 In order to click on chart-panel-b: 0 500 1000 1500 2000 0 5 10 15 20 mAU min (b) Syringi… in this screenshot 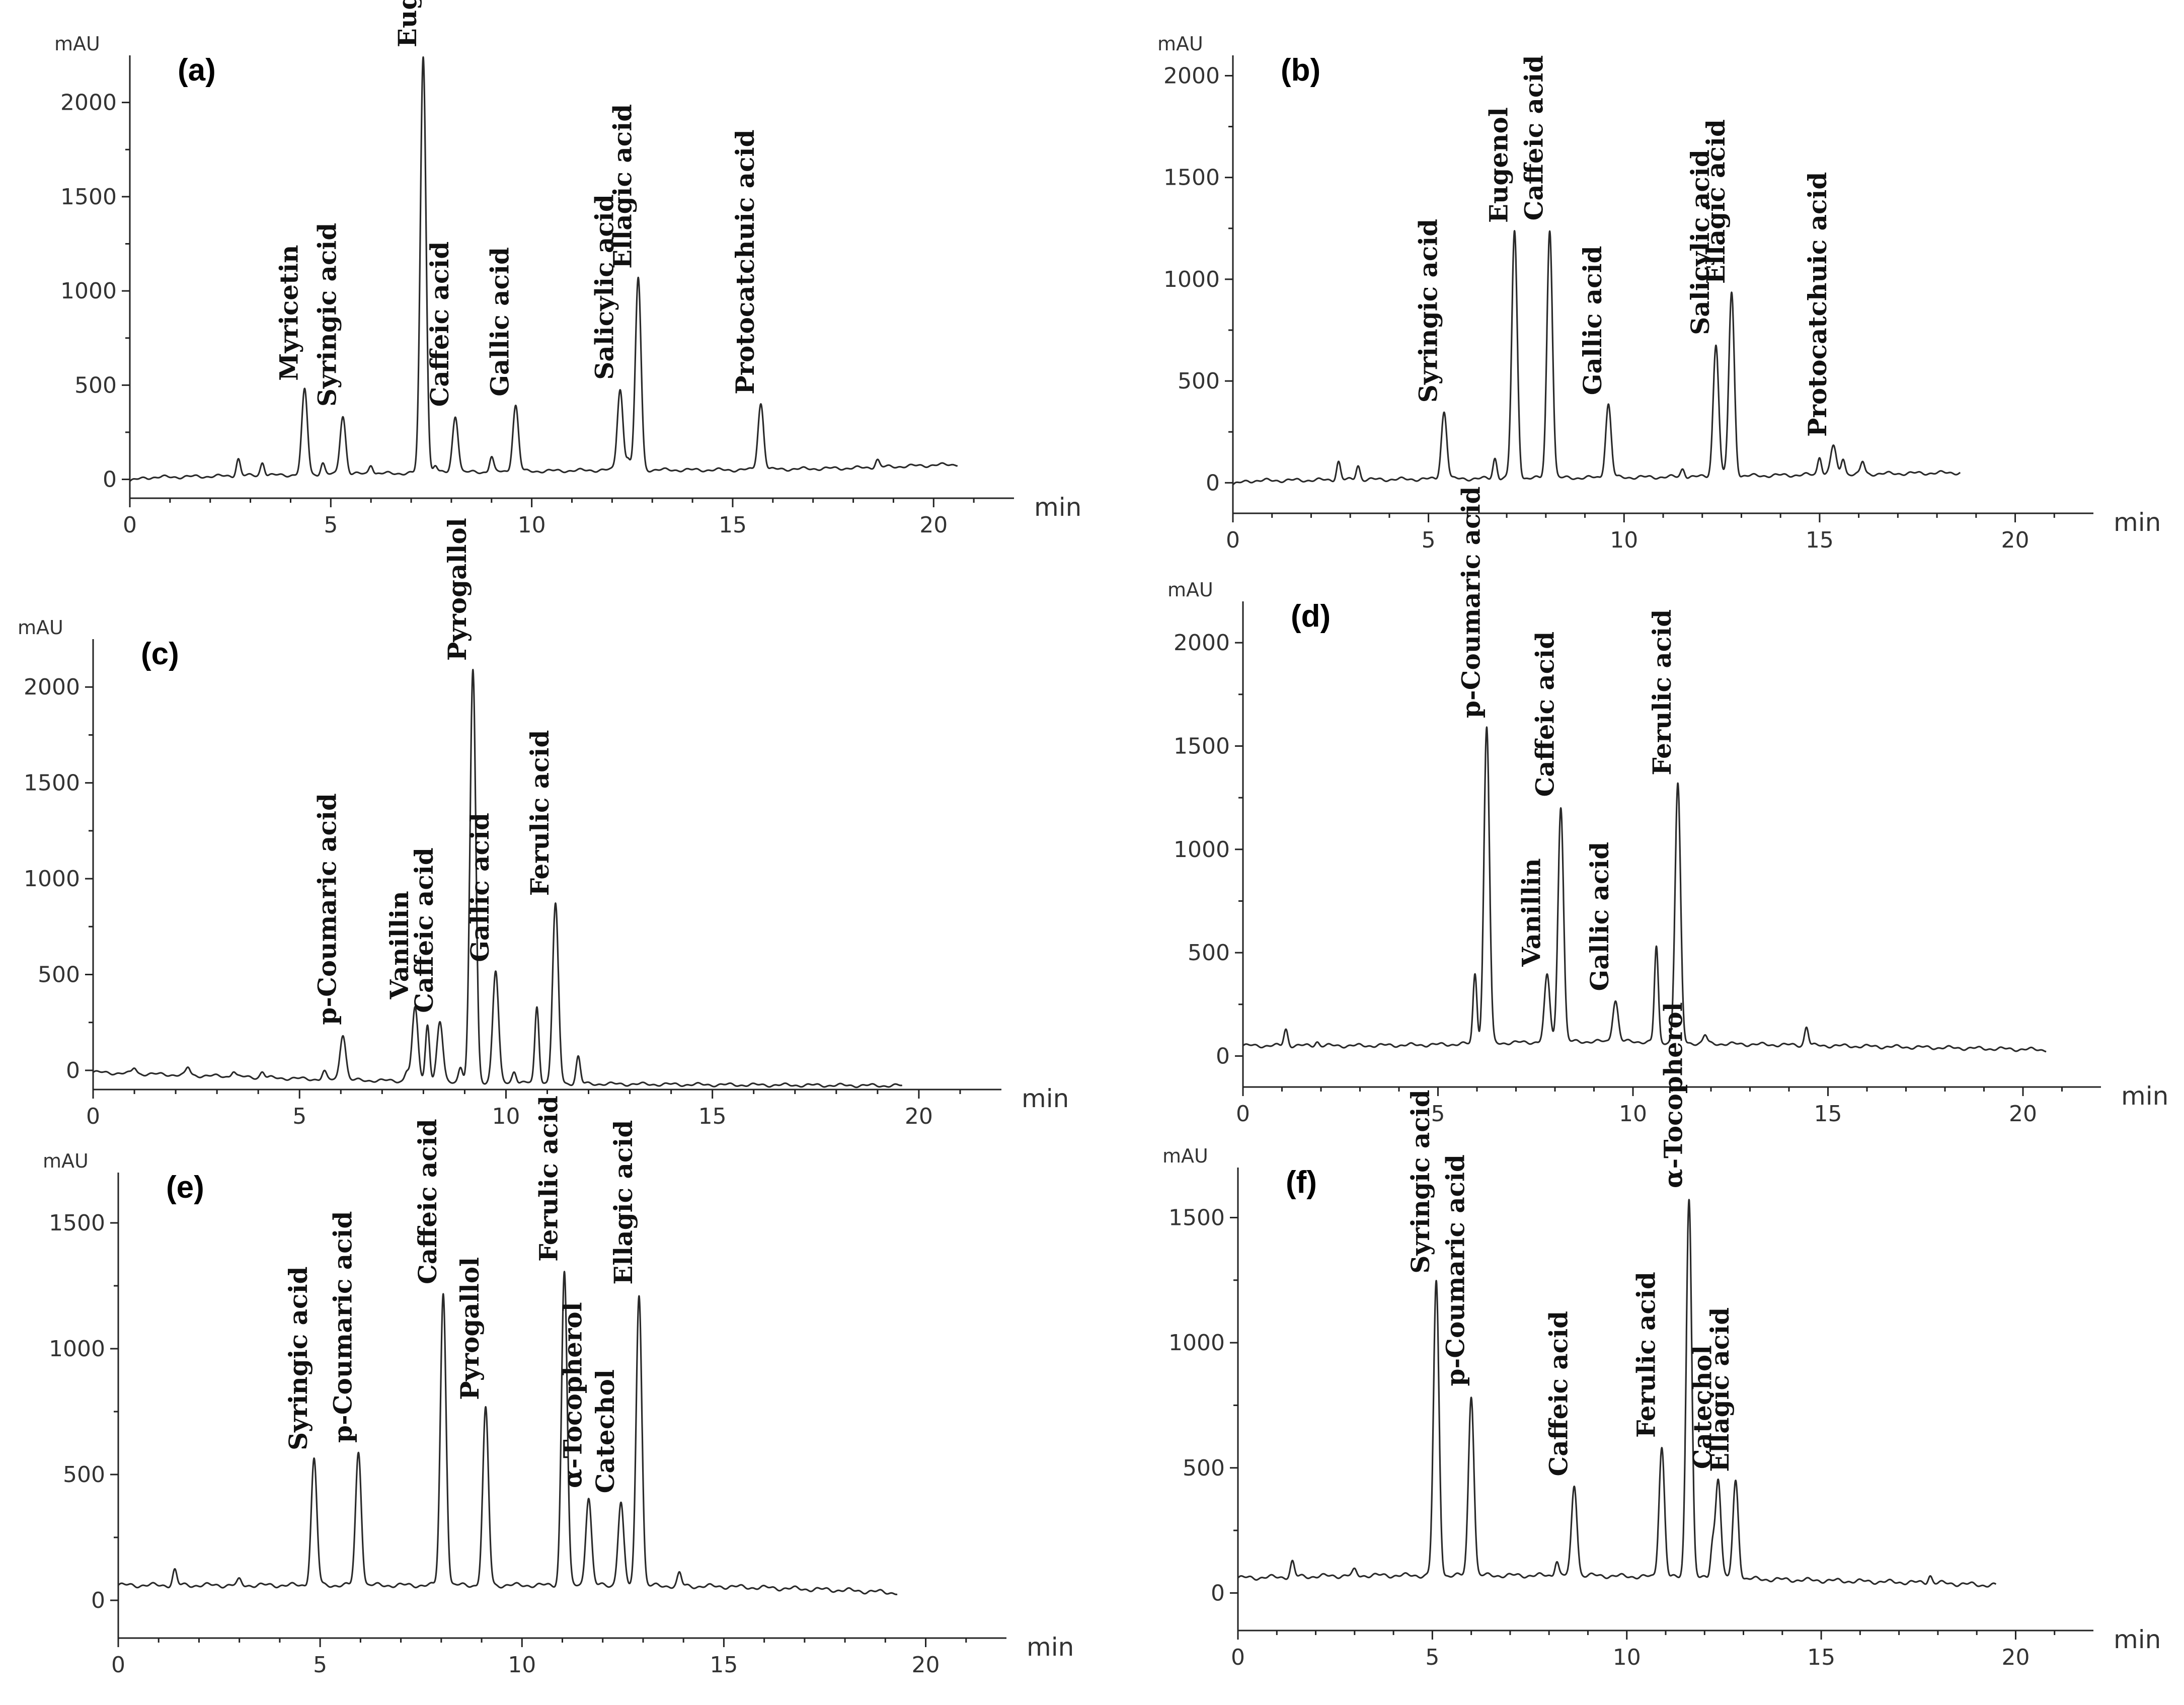, I will do `click(1659, 293)`.